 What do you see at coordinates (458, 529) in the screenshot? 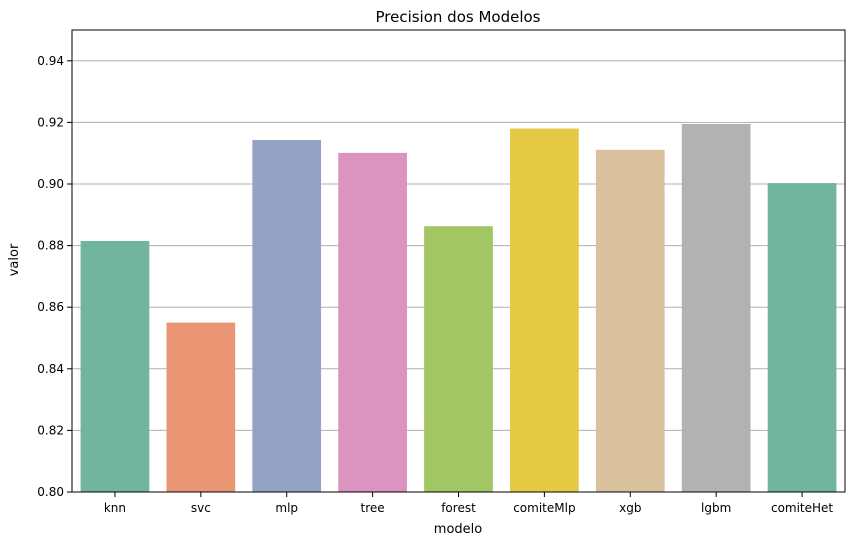
I see `x-axis-label: modelo` at bounding box center [458, 529].